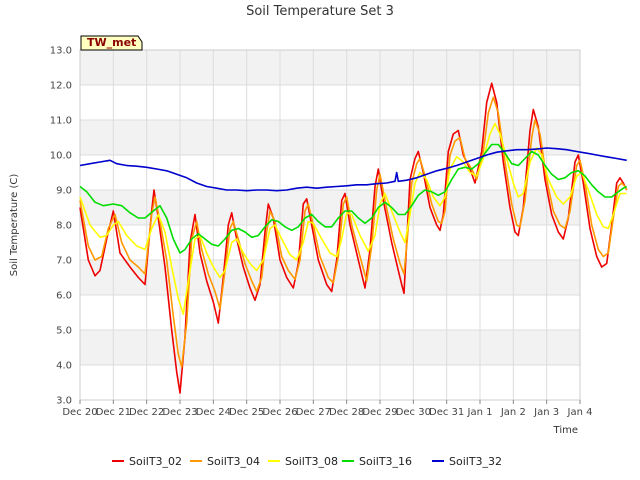 This screenshot has height=480, width=640. I want to click on x-tick-label: Dec 29, so click(379, 412).